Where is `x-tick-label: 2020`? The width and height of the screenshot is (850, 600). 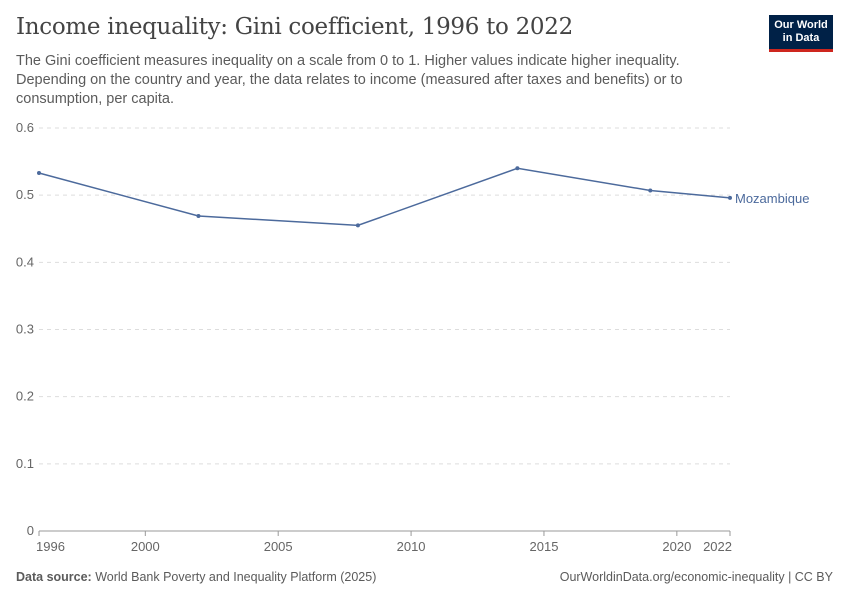 x-tick-label: 2020 is located at coordinates (676, 546).